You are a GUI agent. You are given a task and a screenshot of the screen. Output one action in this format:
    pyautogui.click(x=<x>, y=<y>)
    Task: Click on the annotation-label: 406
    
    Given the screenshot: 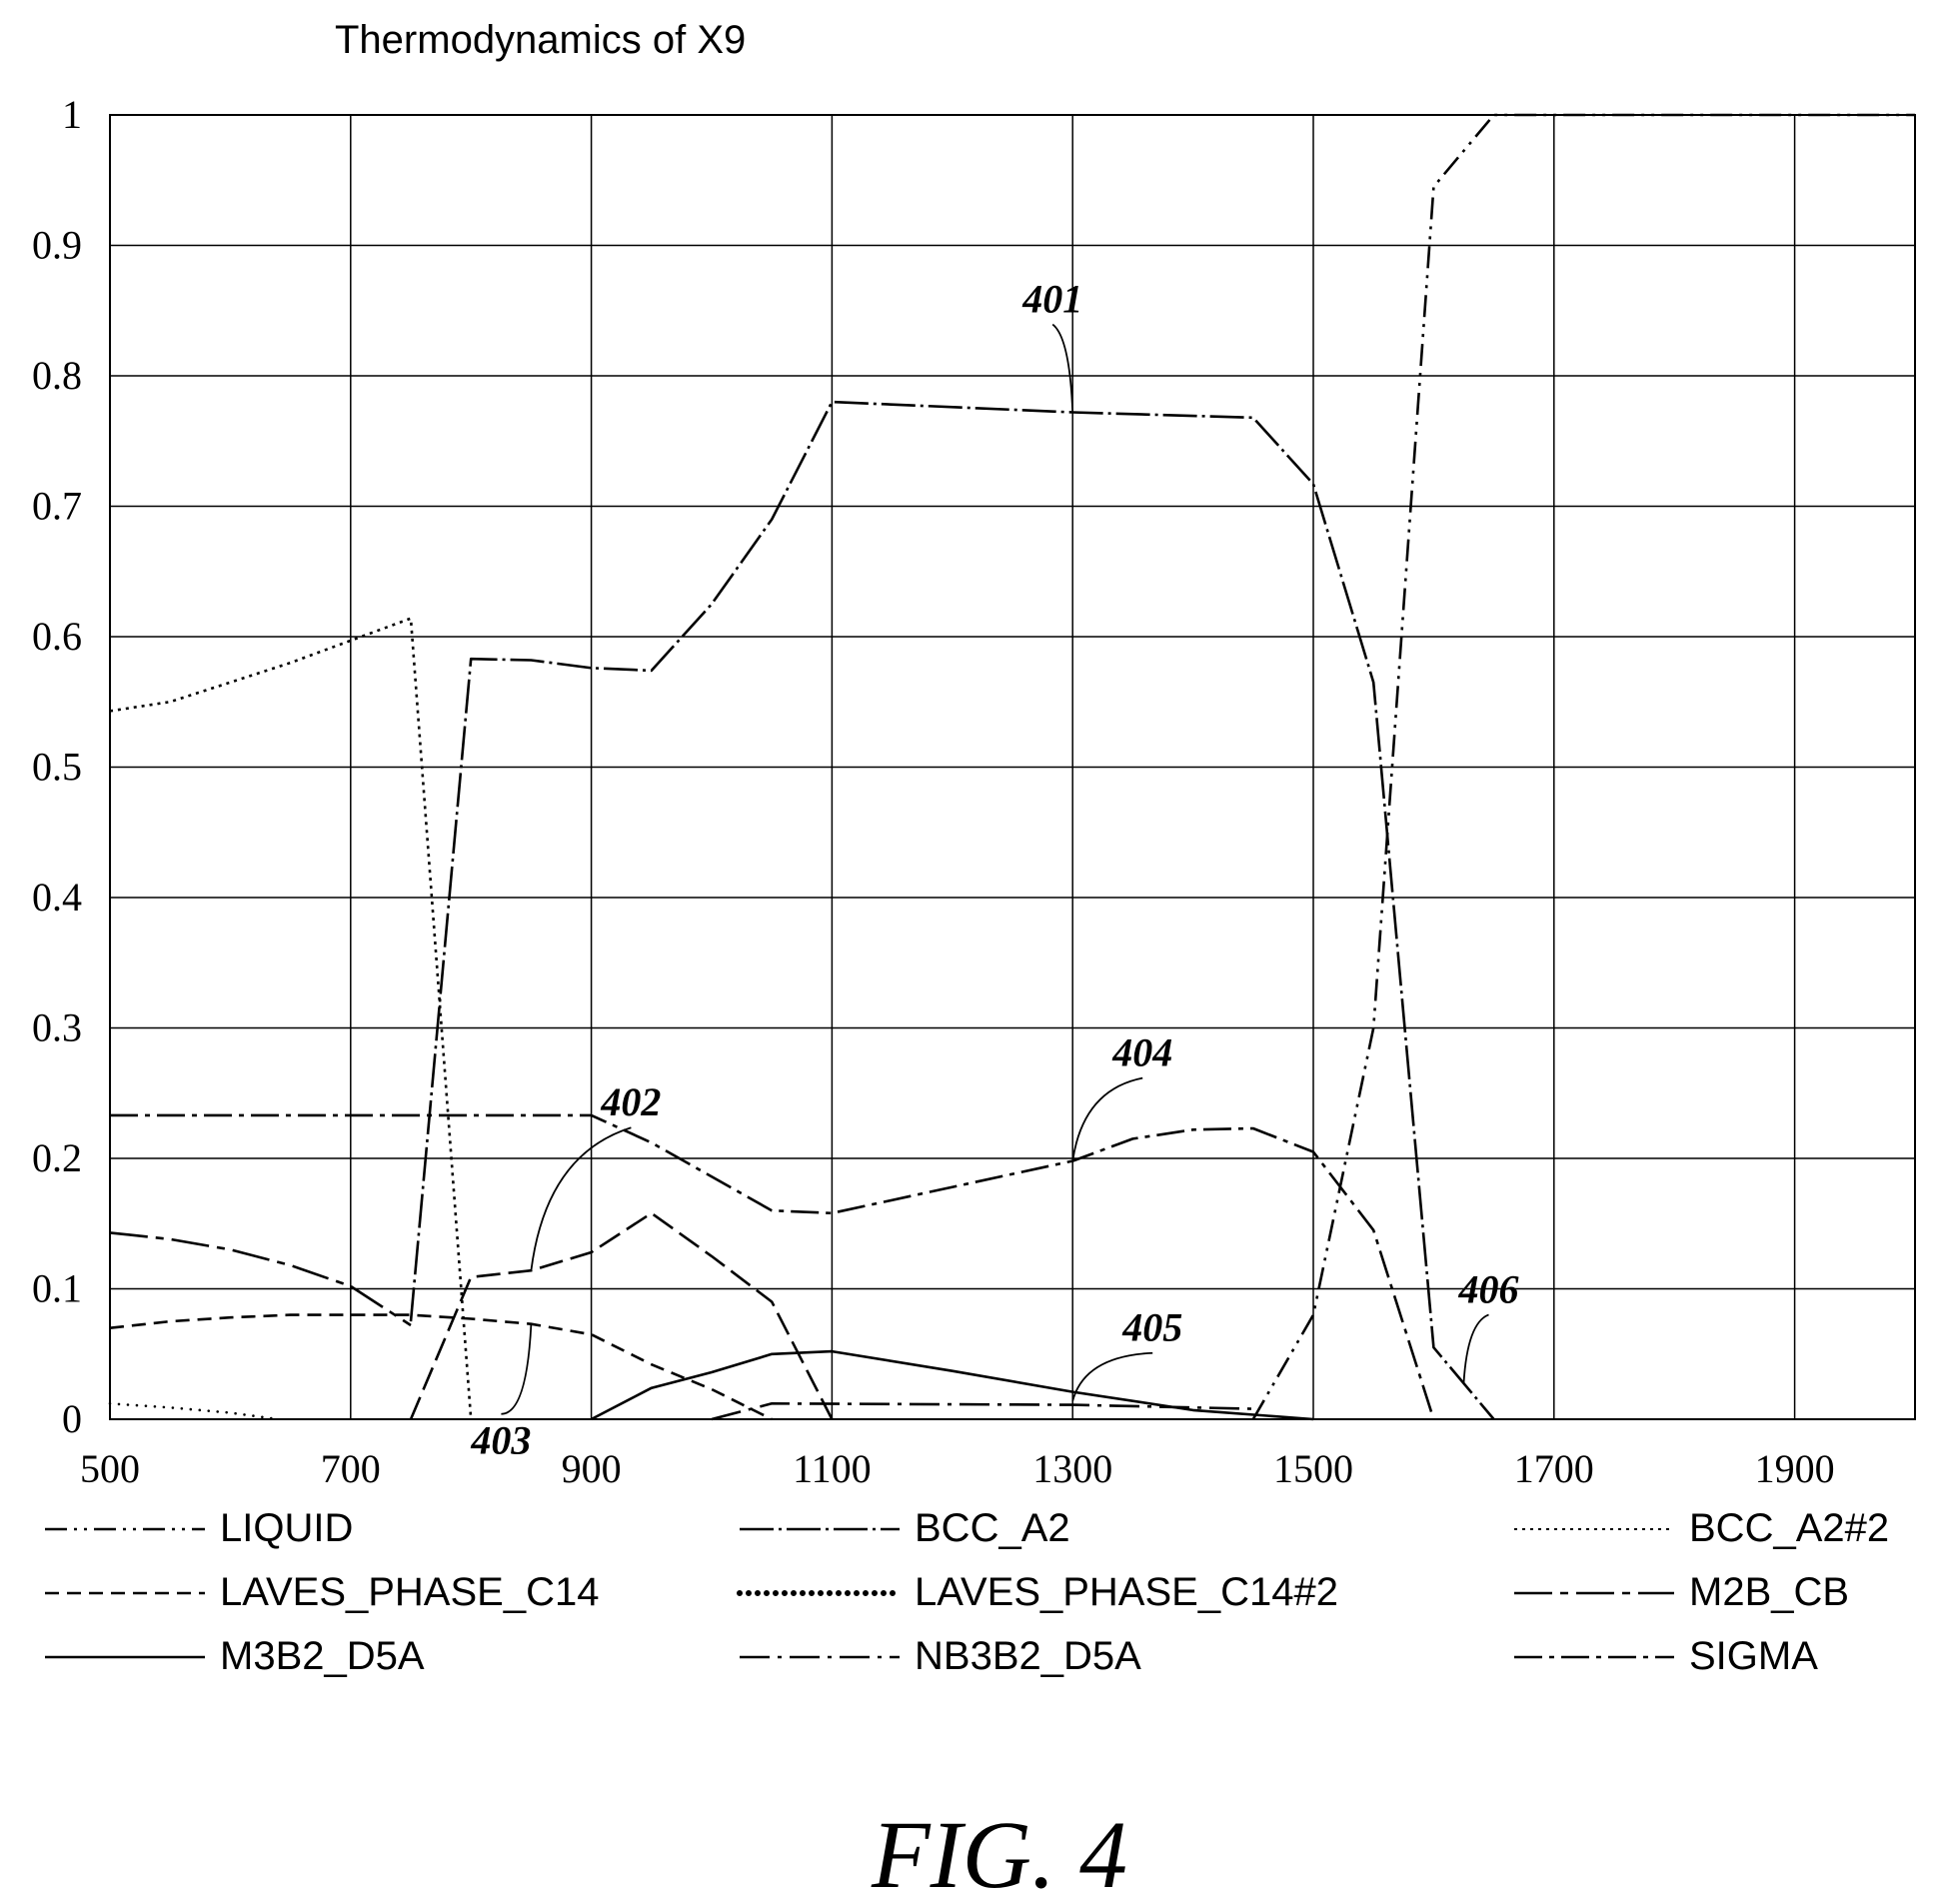 What is the action you would take?
    pyautogui.click(x=1489, y=1288)
    